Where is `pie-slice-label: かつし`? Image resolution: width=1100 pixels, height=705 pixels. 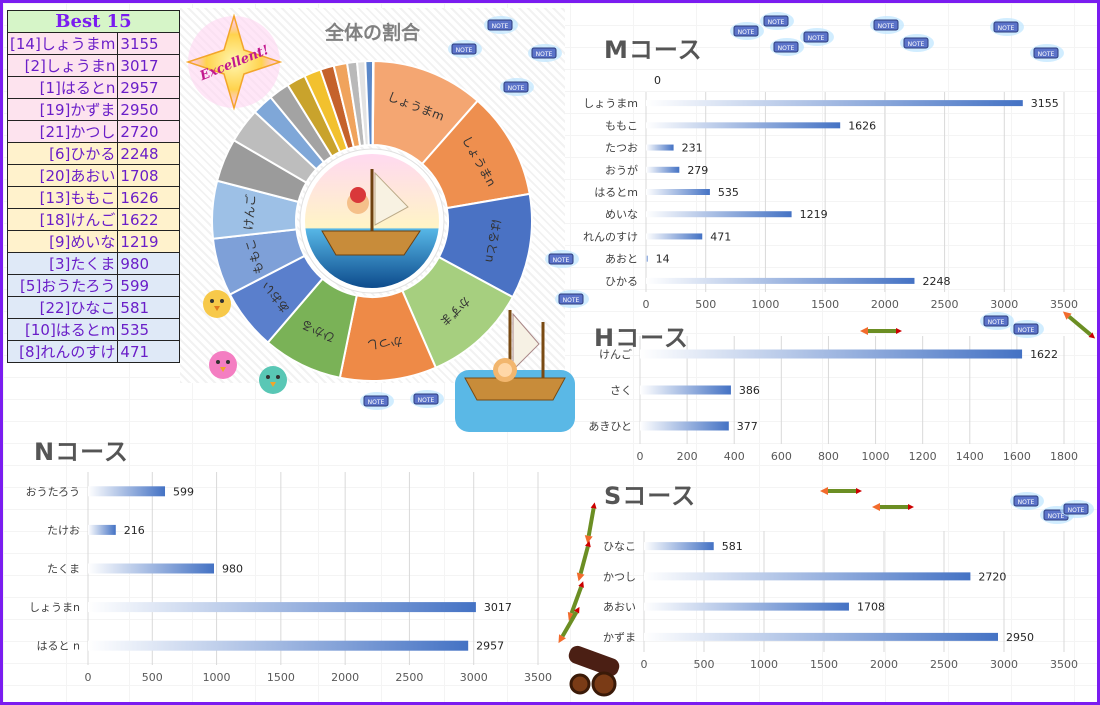 pie-slice-label: かつし is located at coordinates (384, 343).